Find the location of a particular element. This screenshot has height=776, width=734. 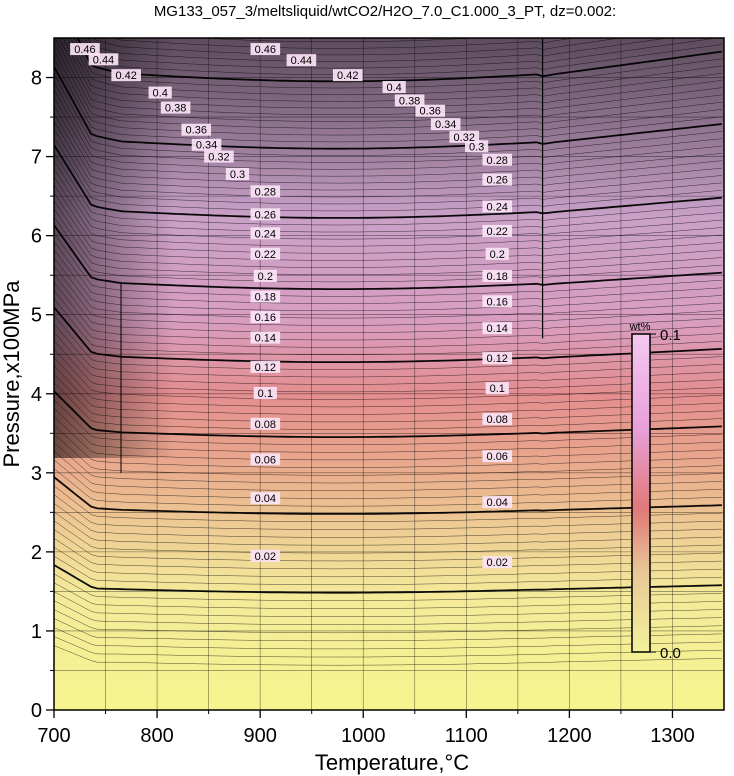

contour-label-text: 0.36 is located at coordinates (430, 112).